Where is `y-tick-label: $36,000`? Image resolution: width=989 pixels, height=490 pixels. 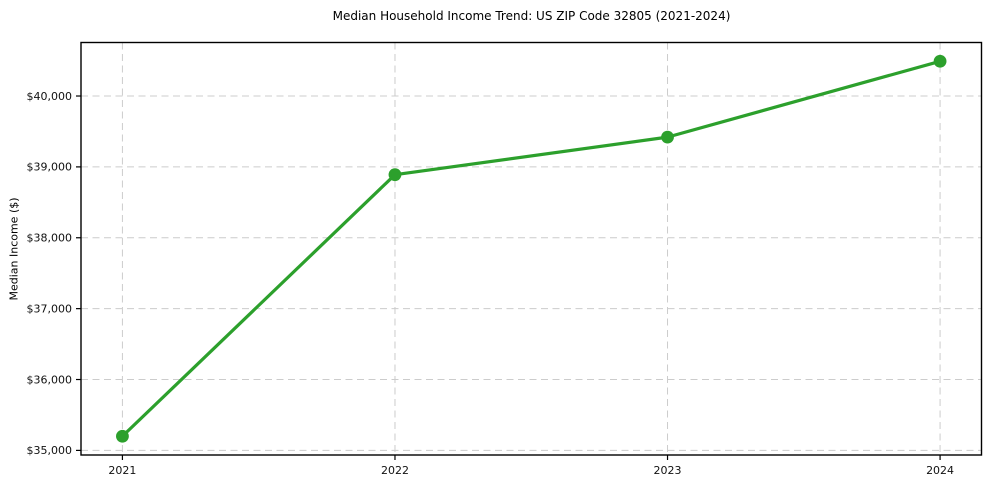 y-tick-label: $36,000 is located at coordinates (50, 379).